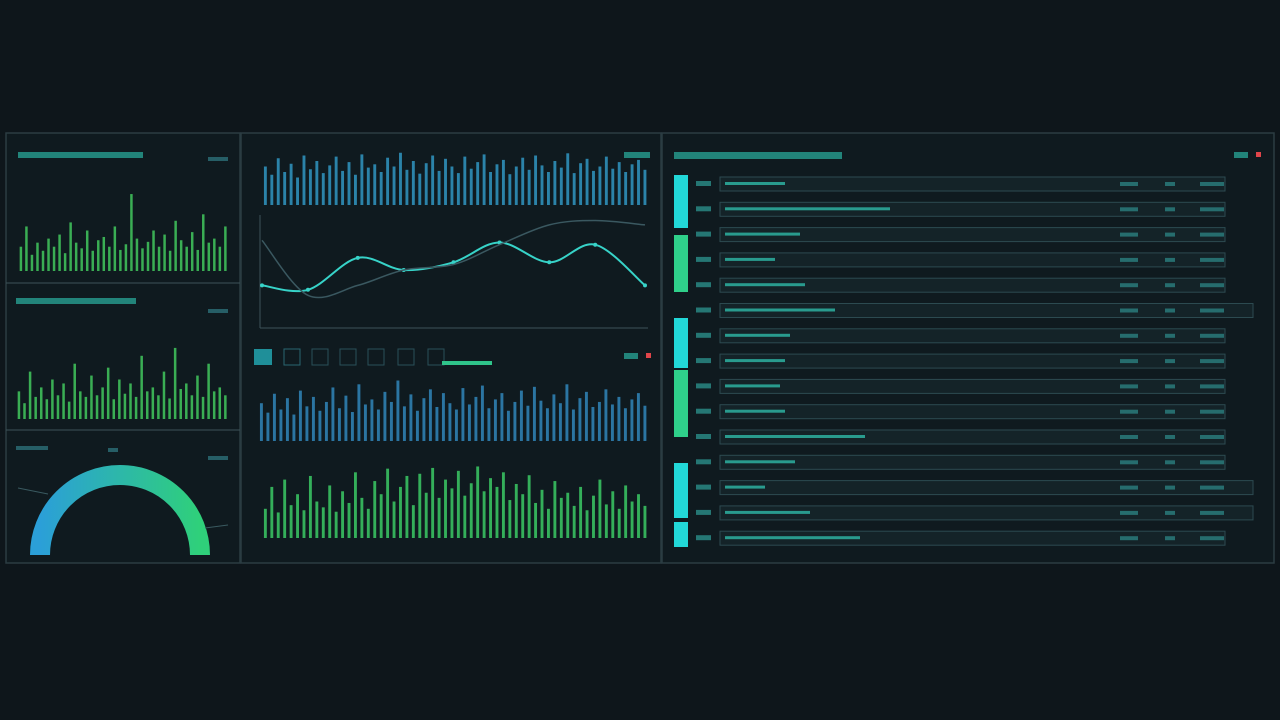  What do you see at coordinates (113, 450) in the screenshot?
I see `gauge-label-placeholder` at bounding box center [113, 450].